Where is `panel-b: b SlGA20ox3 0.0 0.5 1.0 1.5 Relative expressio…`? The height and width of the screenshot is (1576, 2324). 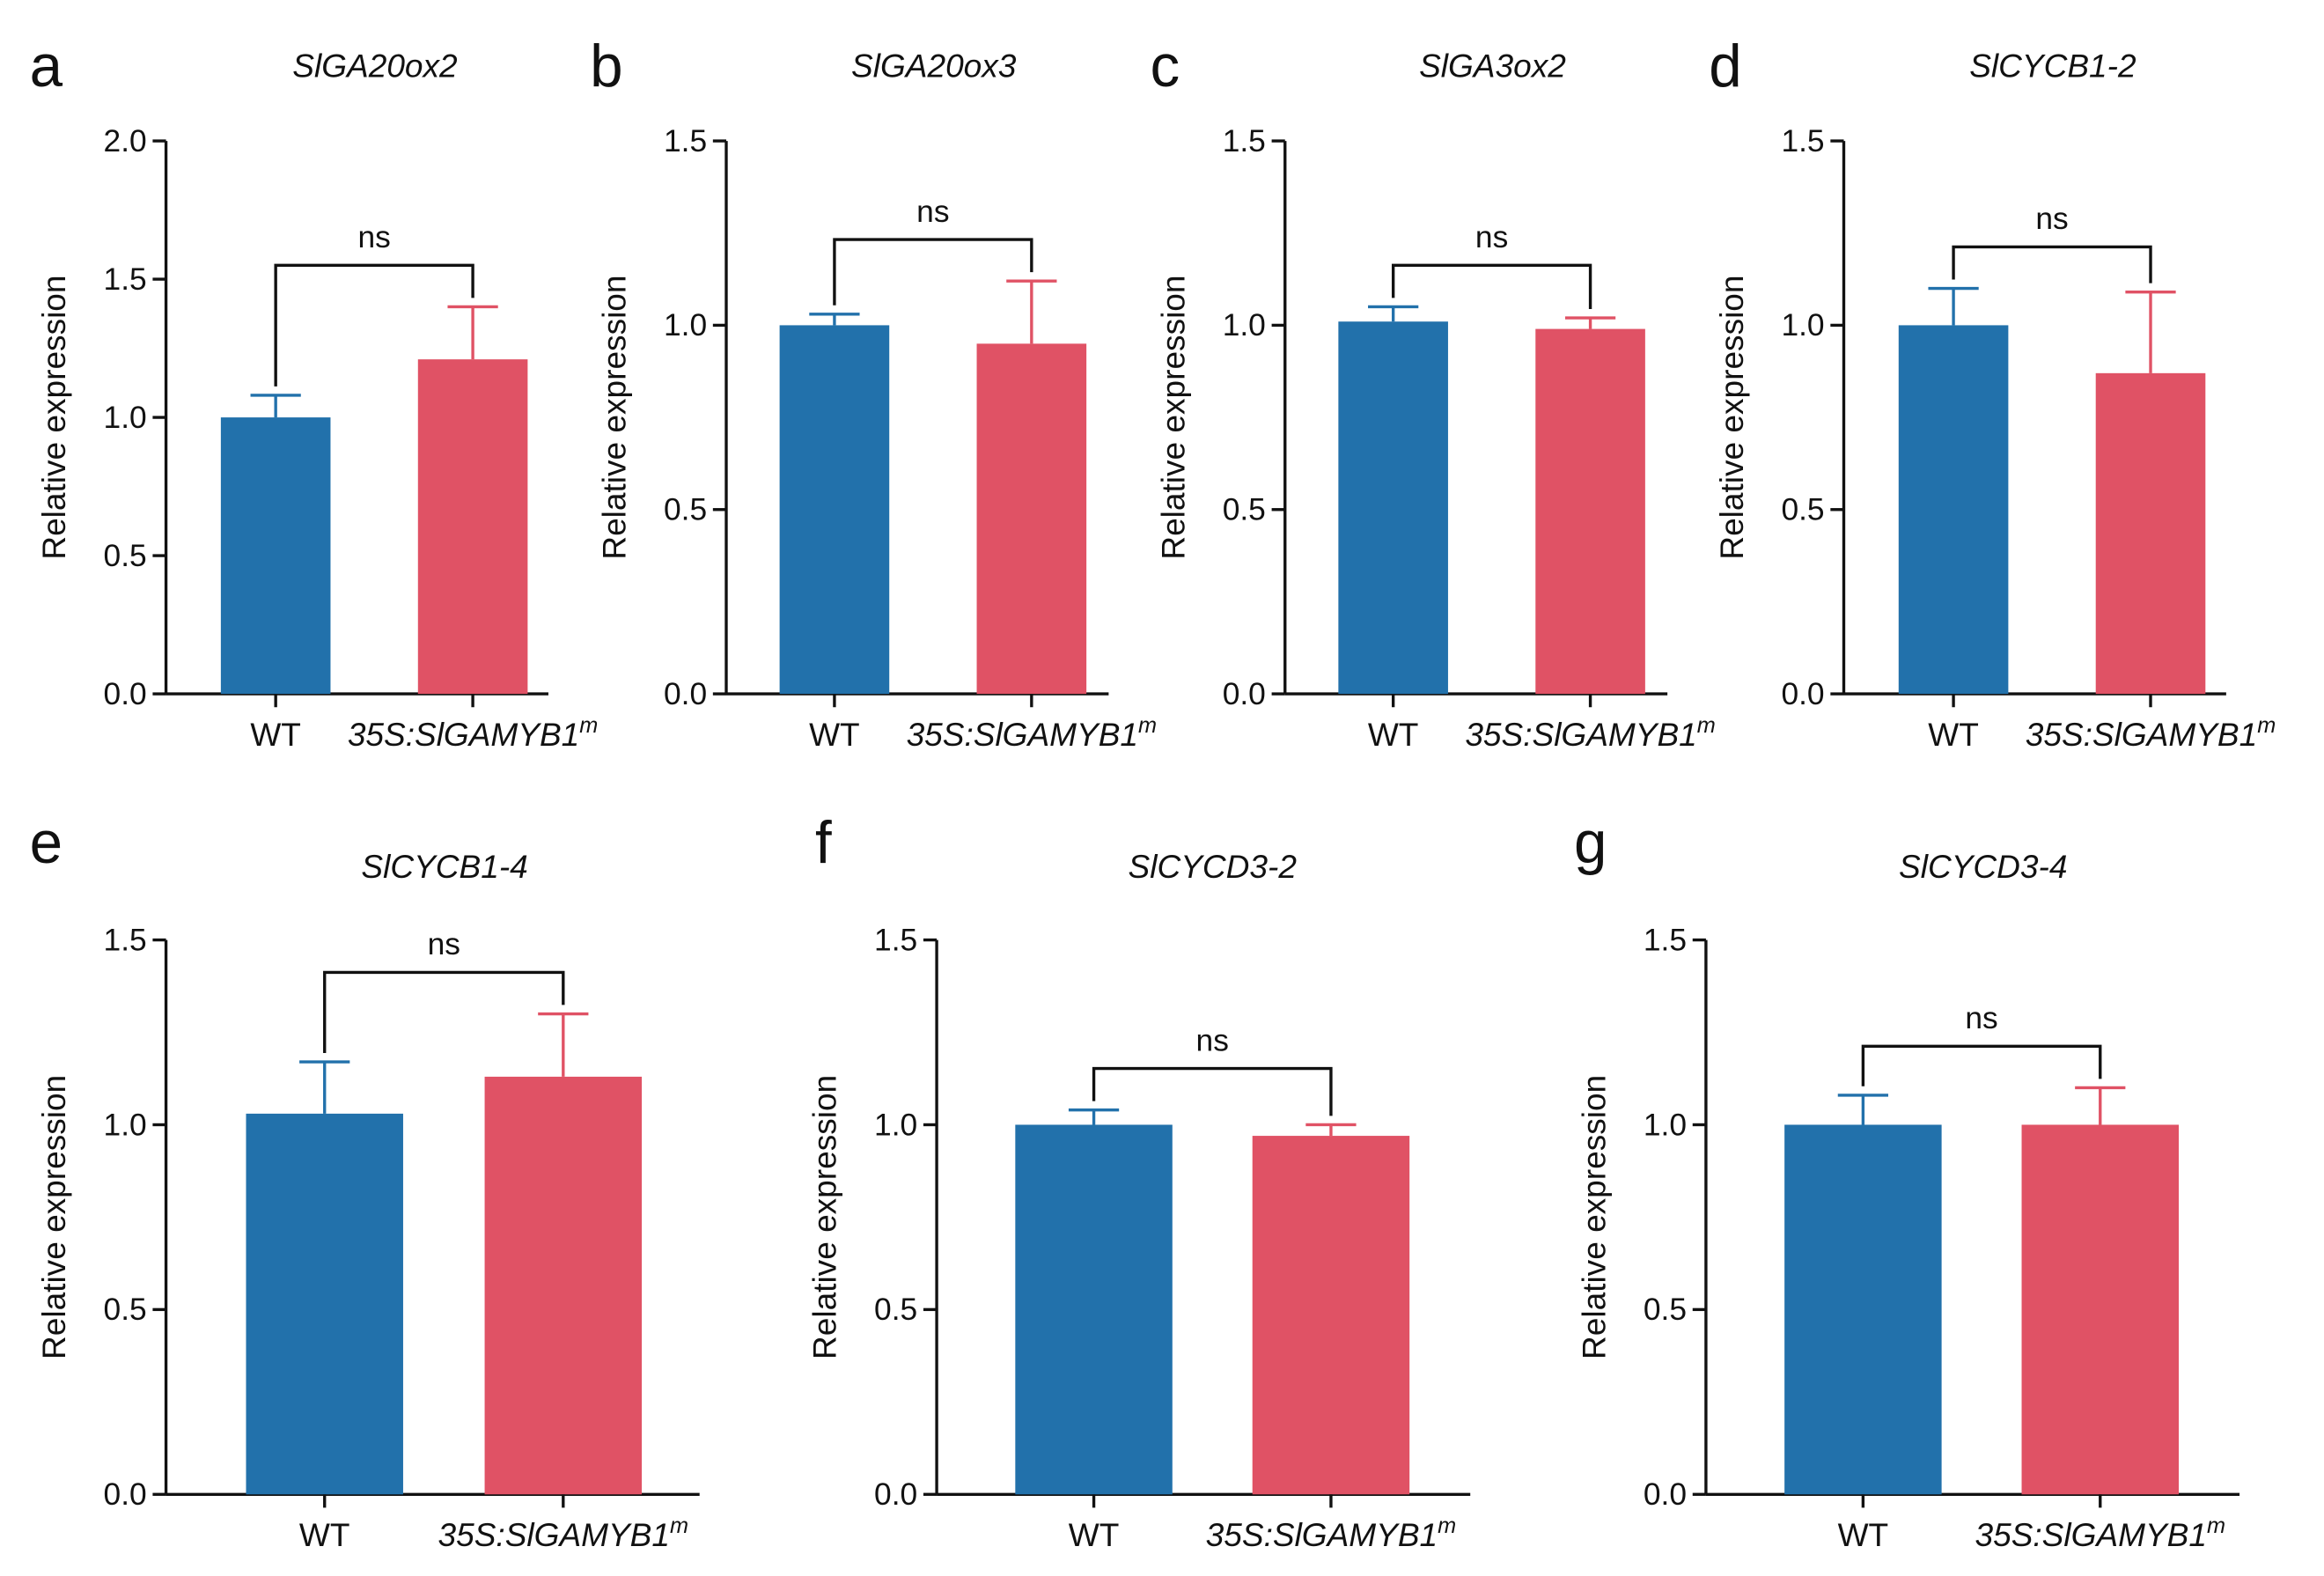 panel-b: b SlGA20ox3 0.0 0.5 1.0 1.5 Relative expressio… is located at coordinates (873, 393).